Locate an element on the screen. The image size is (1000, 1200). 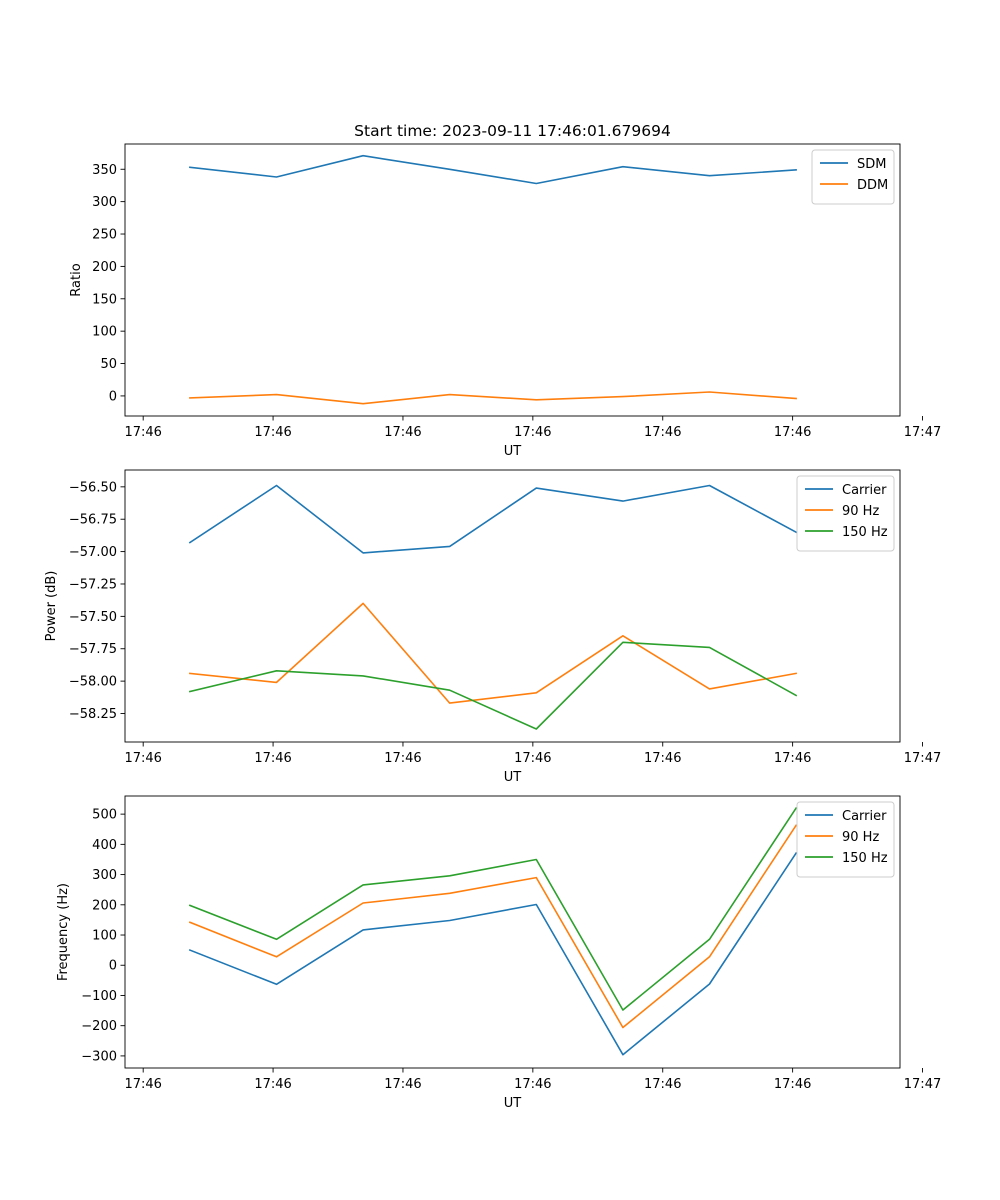
y-tick-label: −100 is located at coordinates (99, 996).